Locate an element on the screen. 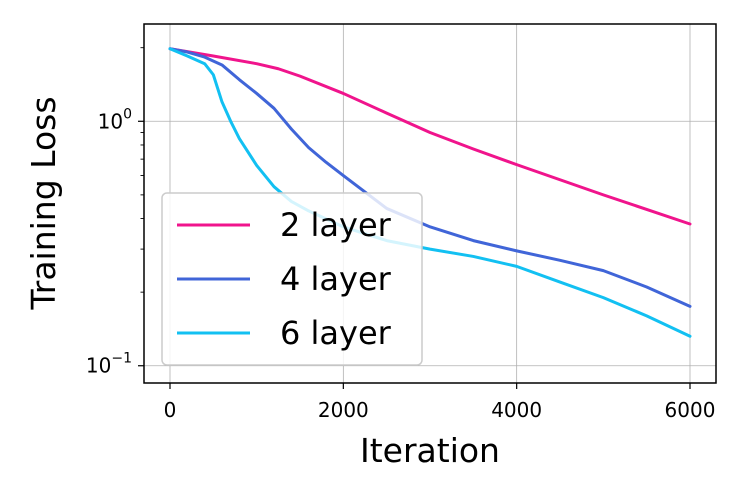 The image size is (747, 502). y-tick-exponent: 0 is located at coordinates (127, 114).